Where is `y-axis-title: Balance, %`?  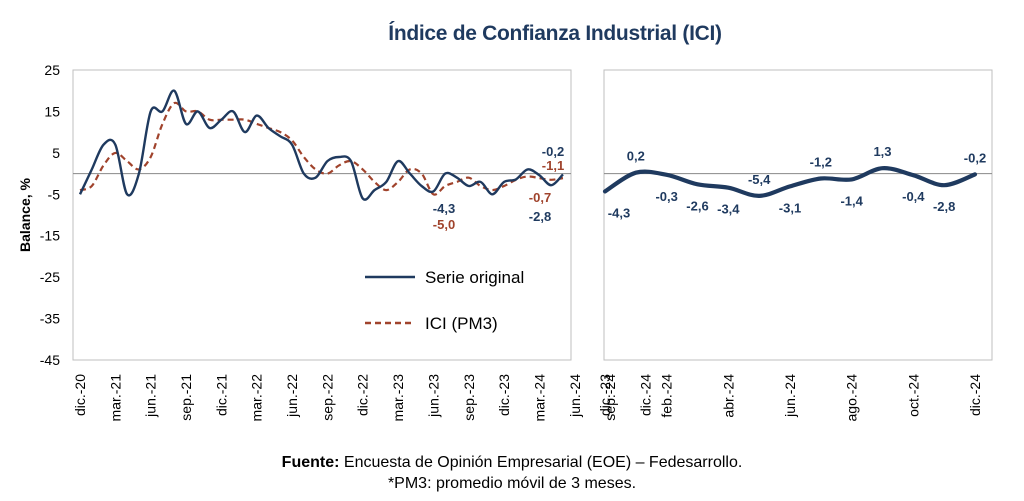 y-axis-title: Balance, % is located at coordinates (25, 214).